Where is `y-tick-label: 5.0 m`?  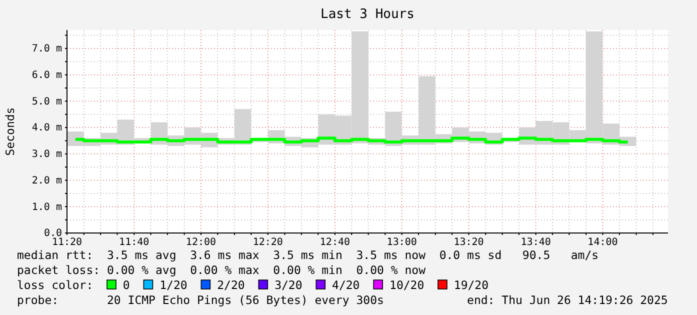
y-tick-label: 5.0 m is located at coordinates (47, 102).